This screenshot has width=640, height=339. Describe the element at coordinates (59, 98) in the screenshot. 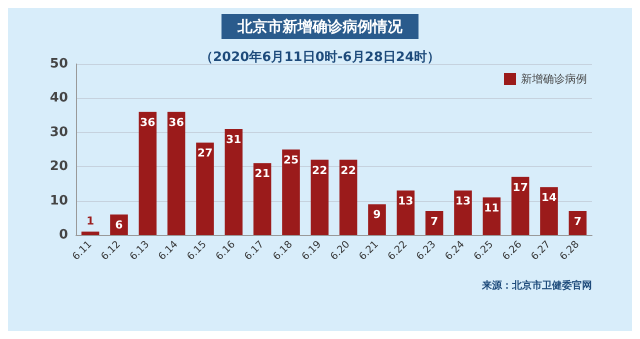

I see `y-tick-label: 40` at that location.